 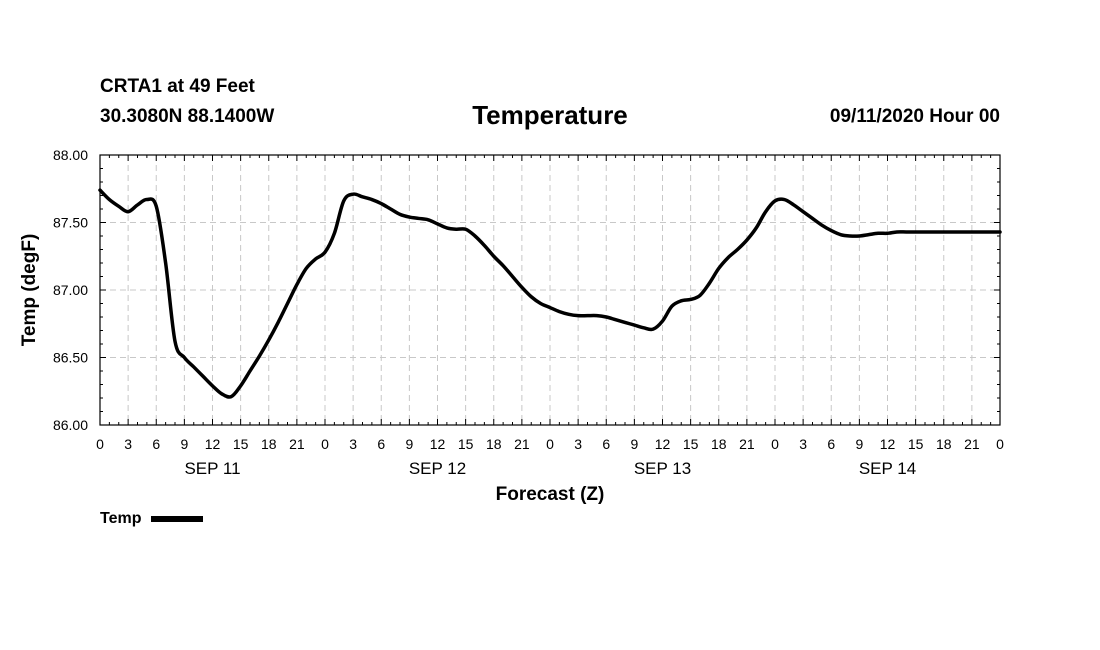 I want to click on y-tick-label: 87.00, so click(x=70, y=290).